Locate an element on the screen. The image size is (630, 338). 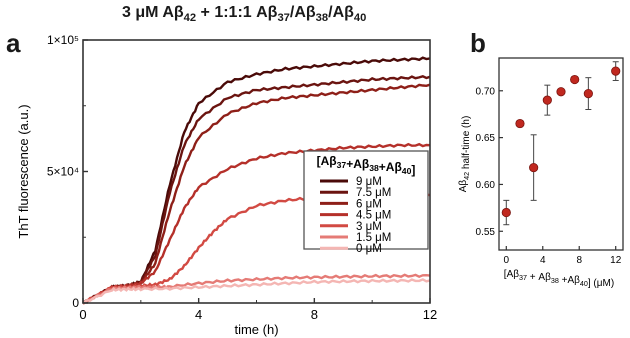
legend-title: [Aβ37+Aβ38+Aβ40] is located at coordinates (366, 165).